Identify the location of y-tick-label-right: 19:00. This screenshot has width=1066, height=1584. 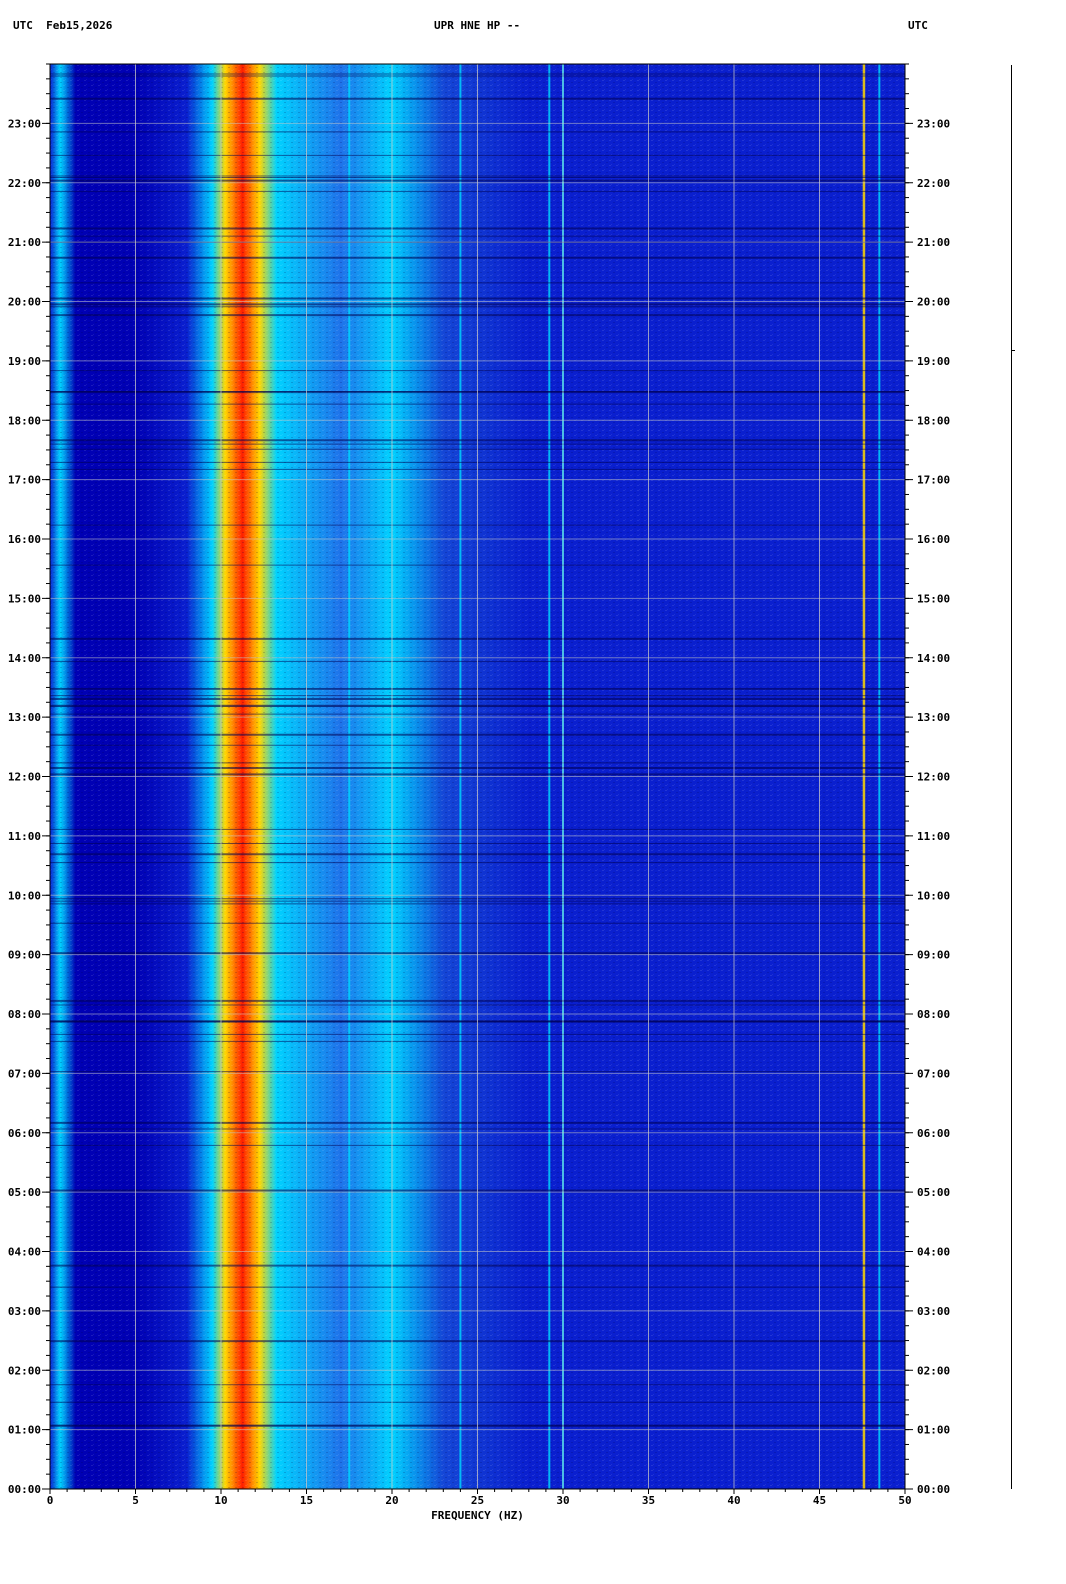
(933, 361).